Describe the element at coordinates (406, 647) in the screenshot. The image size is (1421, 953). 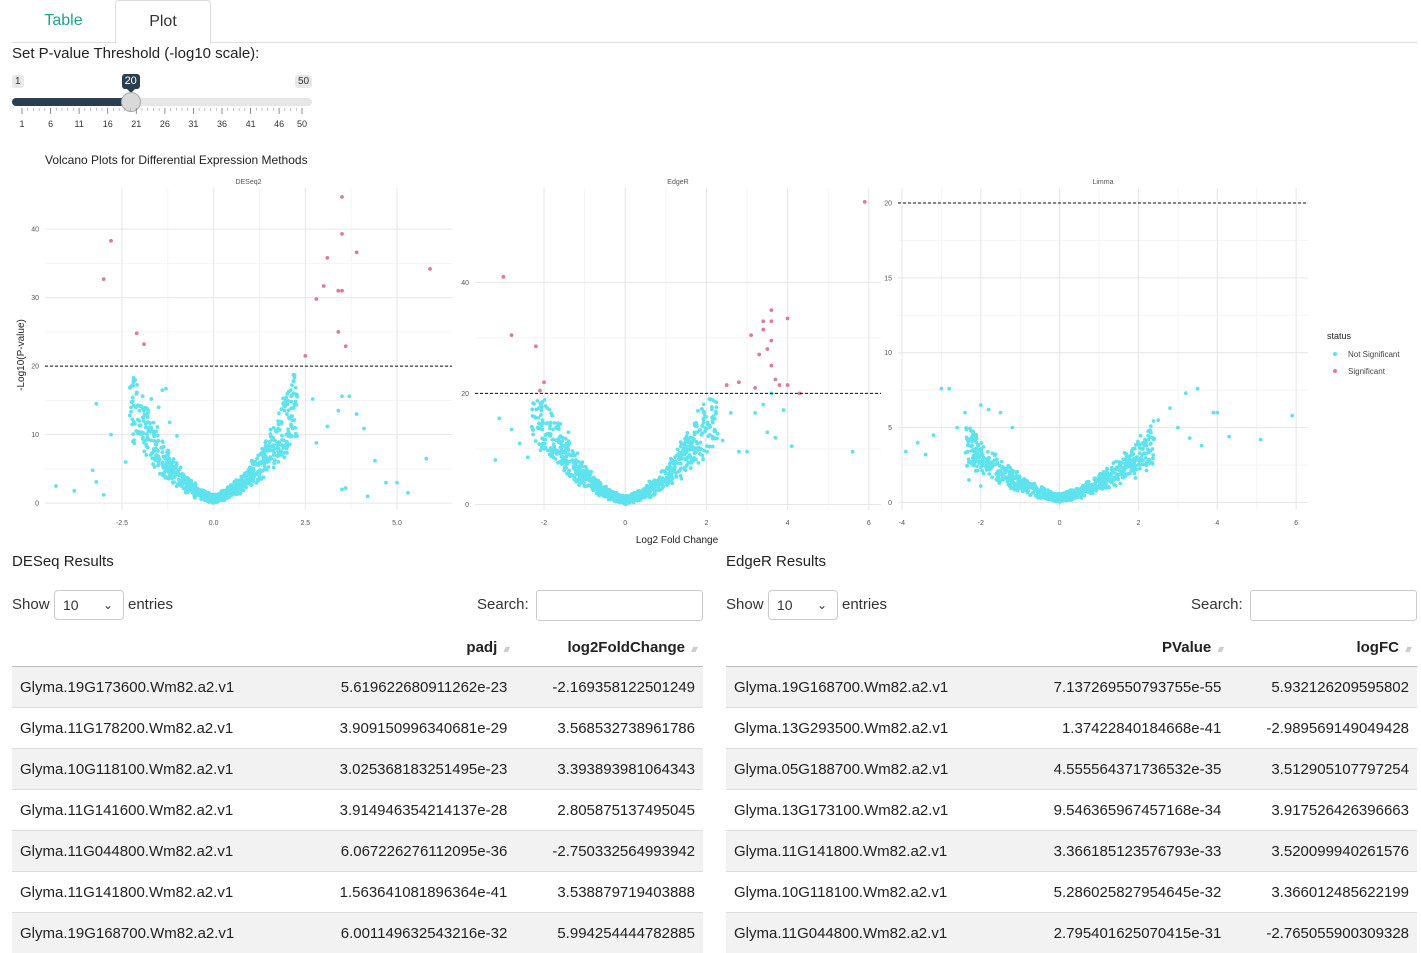
I see `column-header: padj▴▾` at that location.